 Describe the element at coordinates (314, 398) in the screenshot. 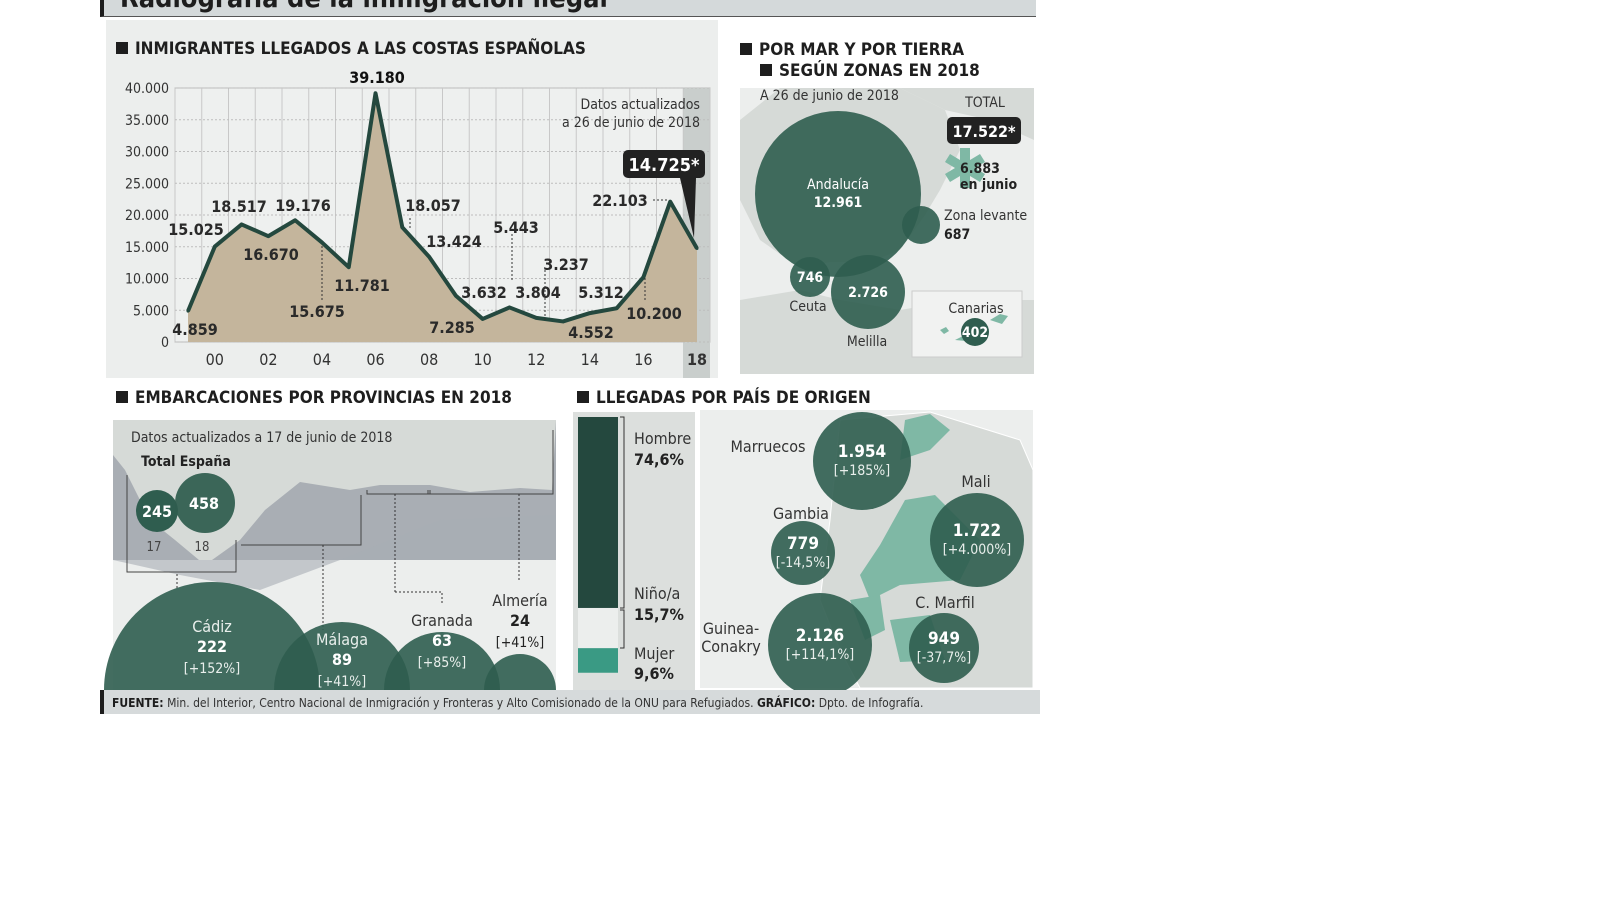

I see `section-title-boats: EMBARCACIONES POR PROVINCIAS EN 2018` at that location.